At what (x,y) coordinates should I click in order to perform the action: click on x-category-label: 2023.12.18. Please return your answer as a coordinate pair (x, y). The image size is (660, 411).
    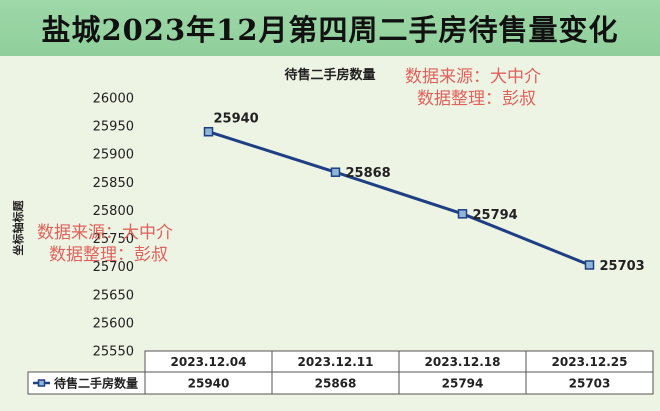
    Looking at the image, I should click on (463, 362).